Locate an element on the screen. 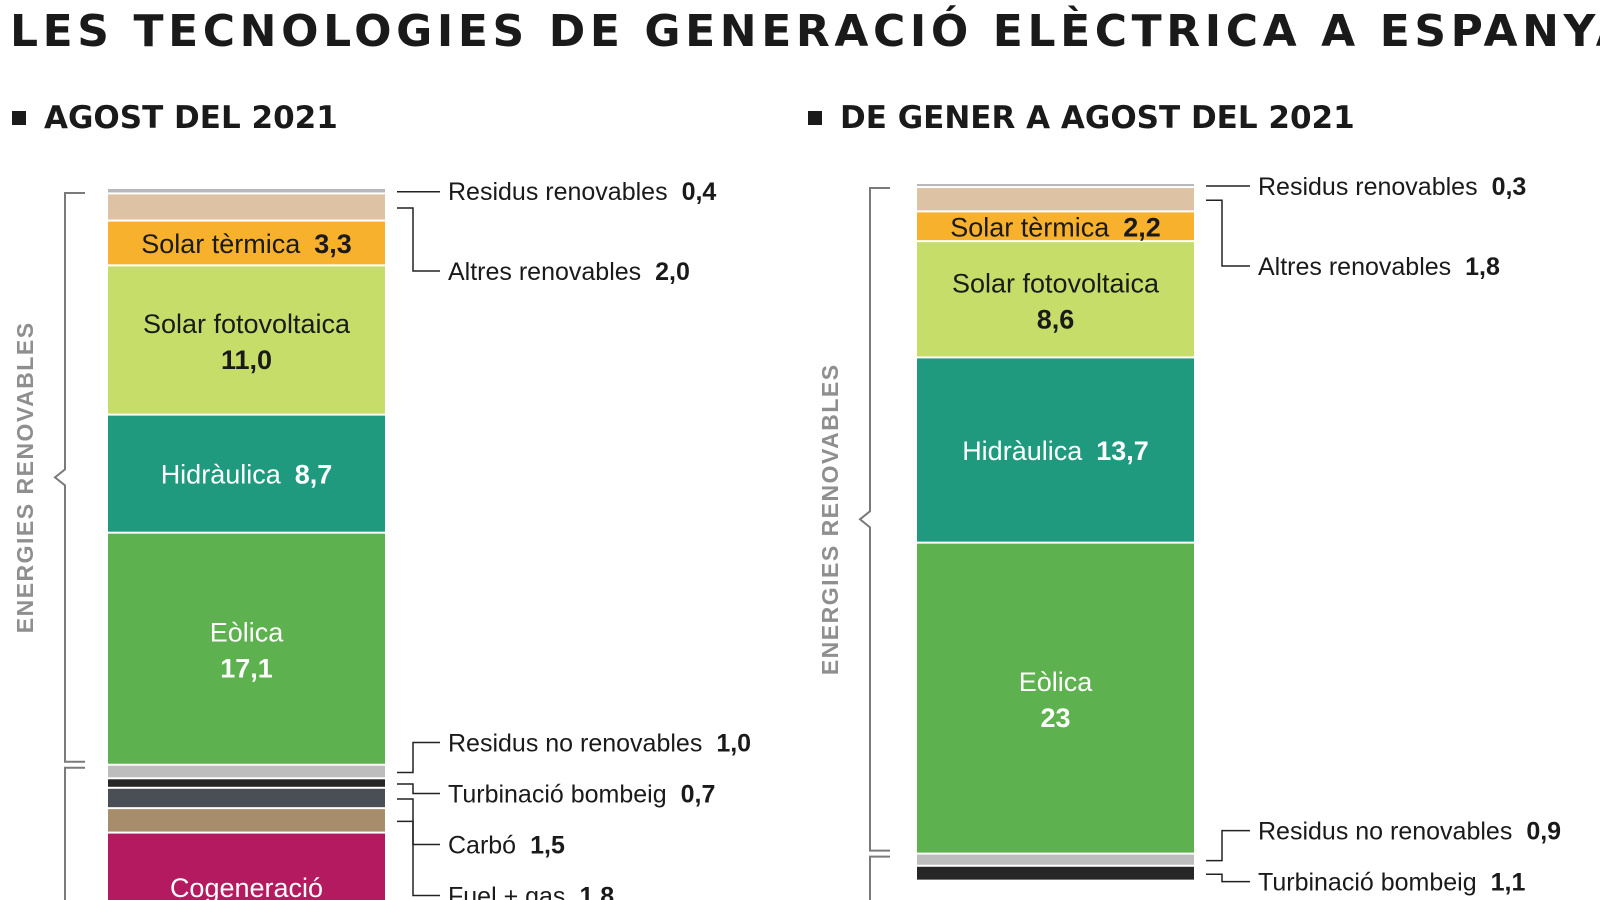 This screenshot has height=900, width=1600. outside-label-altres-renovables: Altres renovables 1,8 is located at coordinates (1379, 267).